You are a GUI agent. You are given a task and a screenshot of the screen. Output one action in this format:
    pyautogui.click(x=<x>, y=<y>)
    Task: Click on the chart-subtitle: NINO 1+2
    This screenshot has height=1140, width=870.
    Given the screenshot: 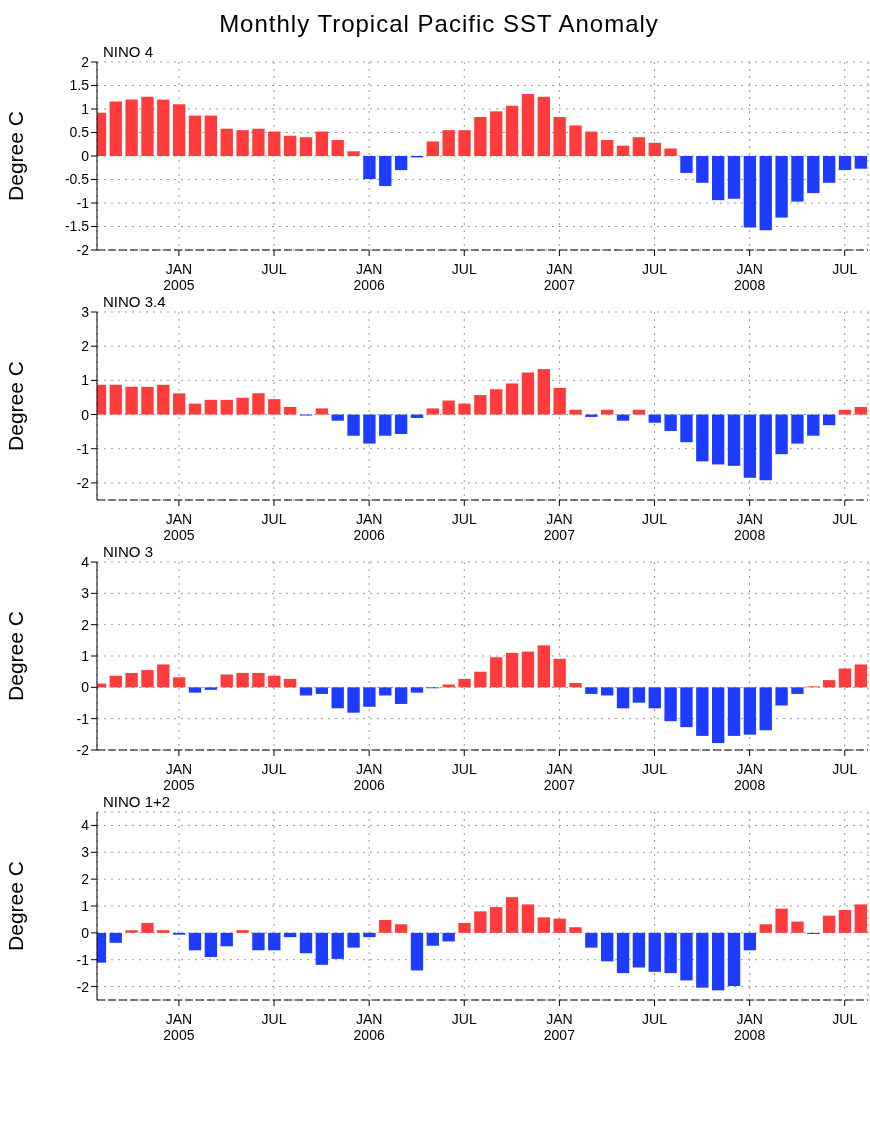 What is the action you would take?
    pyautogui.click(x=137, y=801)
    